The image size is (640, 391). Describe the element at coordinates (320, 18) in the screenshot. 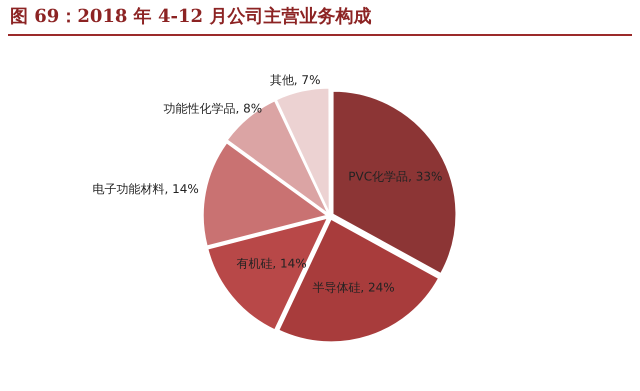

I see `chart-title: 图 69：2018 年 4-12 月公司主营业务构成` at that location.